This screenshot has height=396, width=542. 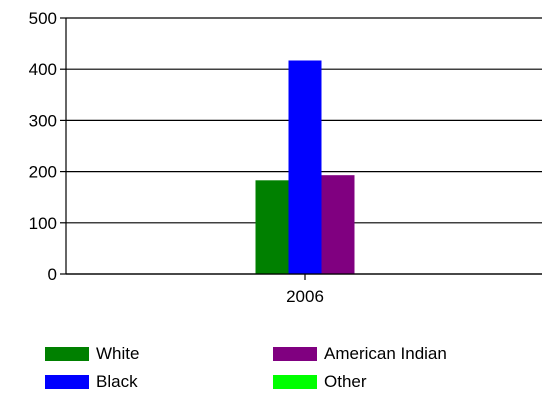 What do you see at coordinates (43, 120) in the screenshot?
I see `y-tick-label-300: 300` at bounding box center [43, 120].